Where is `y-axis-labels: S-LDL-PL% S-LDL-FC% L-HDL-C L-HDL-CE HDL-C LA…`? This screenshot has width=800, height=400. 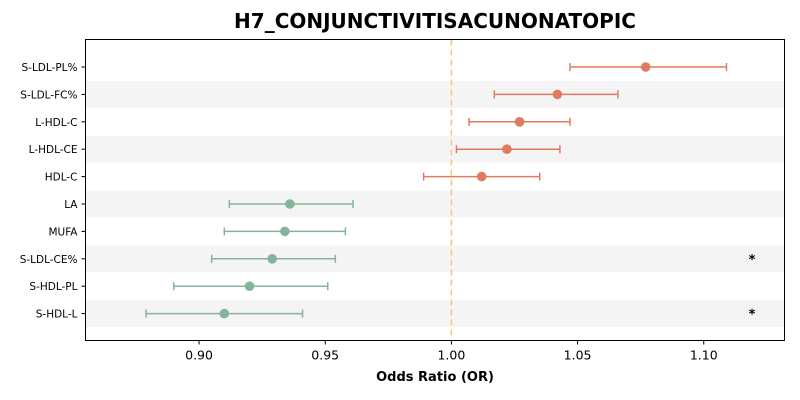 y-axis-labels: S-LDL-PL% S-LDL-FC% L-HDL-C L-HDL-CE HDL-C LA… is located at coordinates (53, 191).